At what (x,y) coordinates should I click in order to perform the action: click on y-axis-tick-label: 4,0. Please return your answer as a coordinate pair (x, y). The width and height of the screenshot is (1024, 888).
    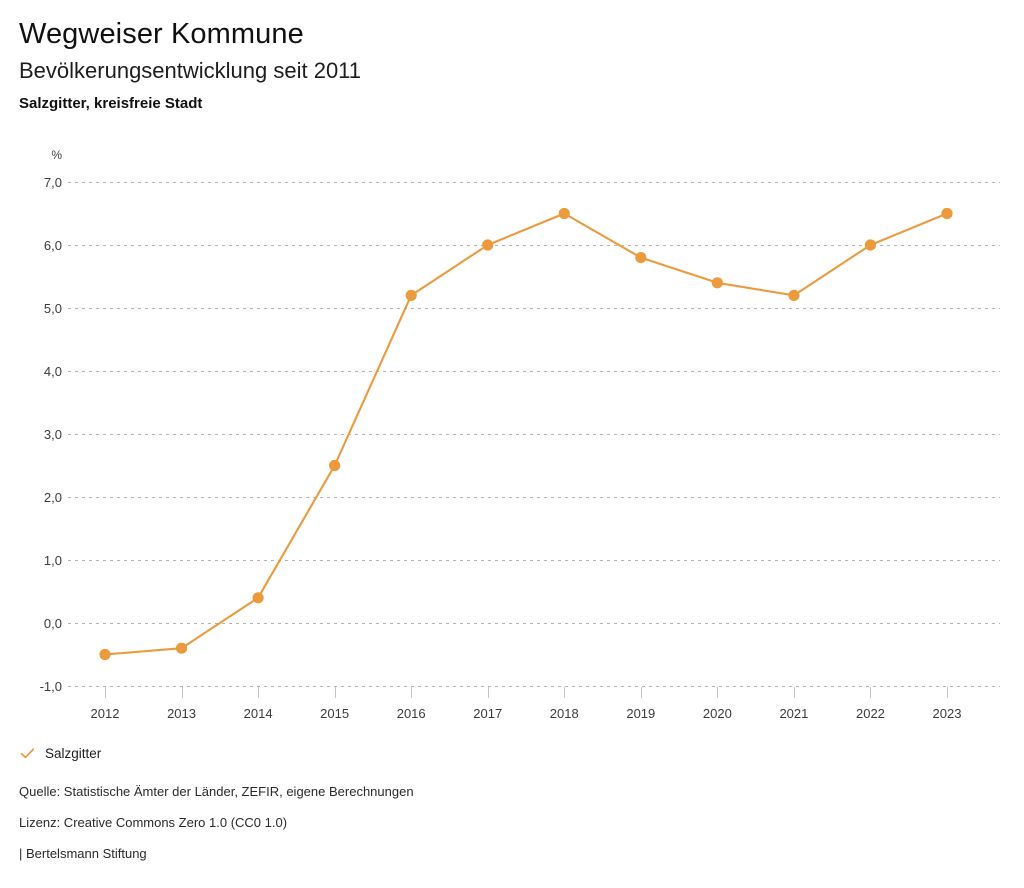
    Looking at the image, I should click on (53, 371).